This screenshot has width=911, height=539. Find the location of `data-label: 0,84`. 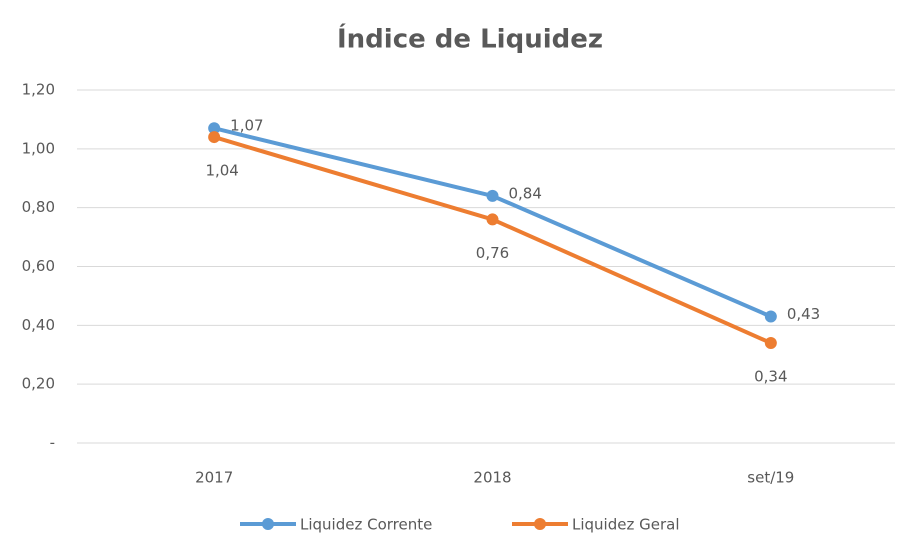

data-label: 0,84 is located at coordinates (525, 193).